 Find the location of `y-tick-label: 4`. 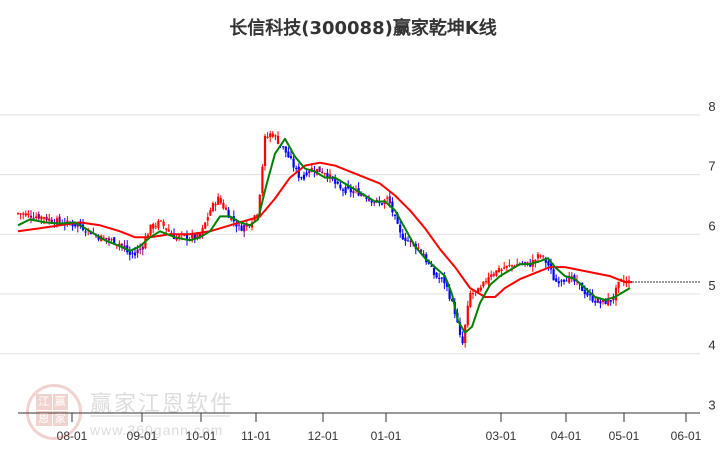

y-tick-label: 4 is located at coordinates (711, 345).